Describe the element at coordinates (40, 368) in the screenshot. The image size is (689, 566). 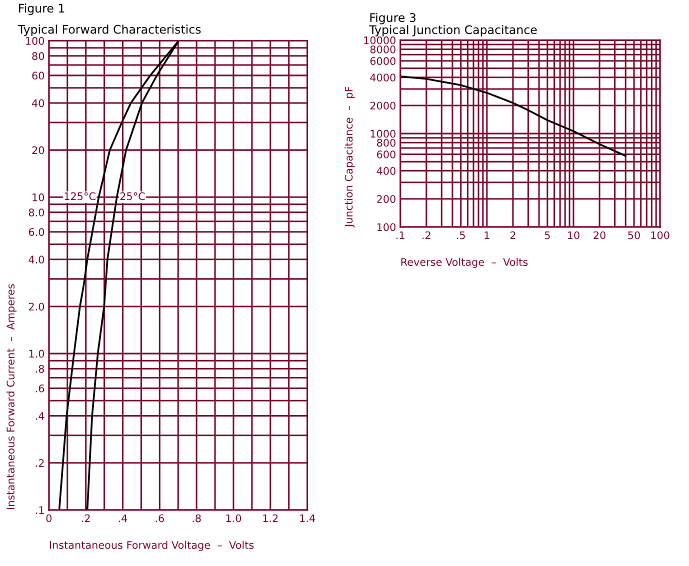
I see `y-tick-label: .8` at that location.